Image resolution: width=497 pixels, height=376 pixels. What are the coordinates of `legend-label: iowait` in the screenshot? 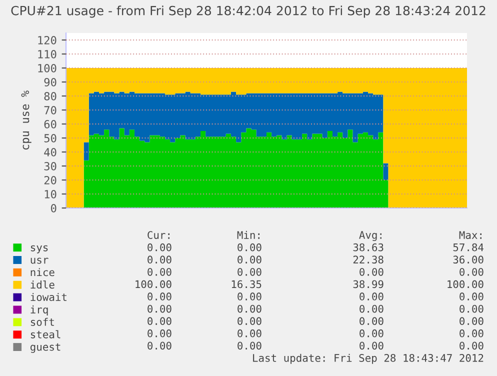 It's located at (48, 297).